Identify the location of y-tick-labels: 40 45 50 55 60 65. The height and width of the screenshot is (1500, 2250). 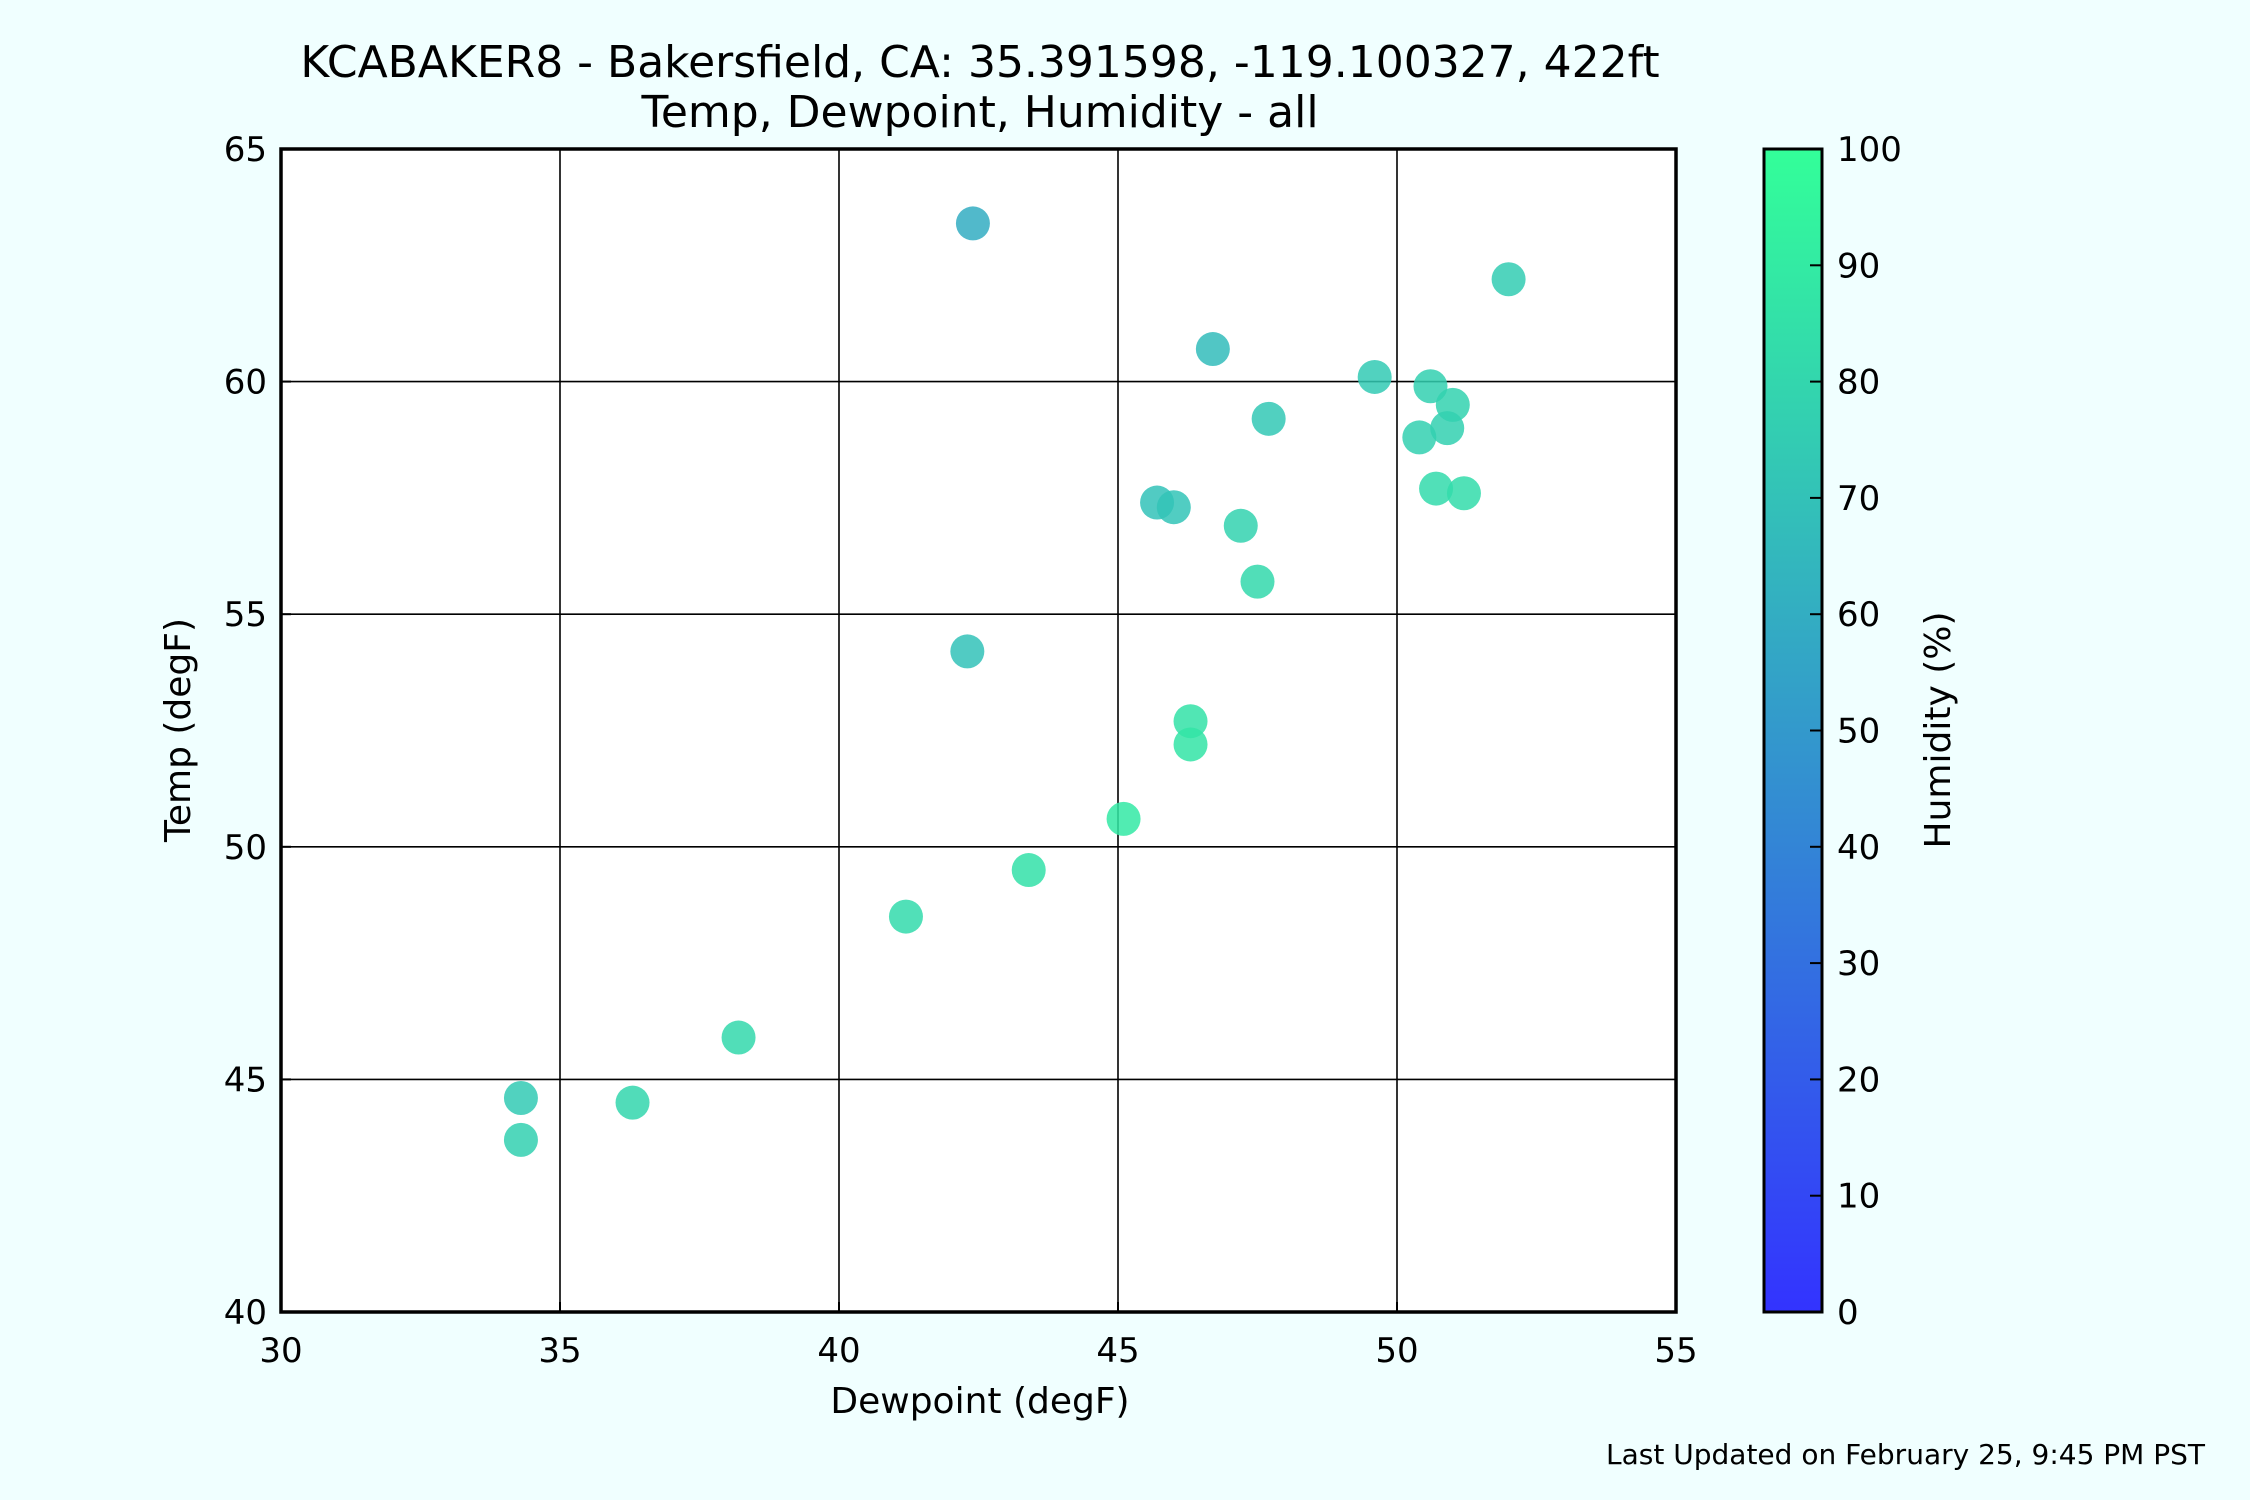
(245, 731).